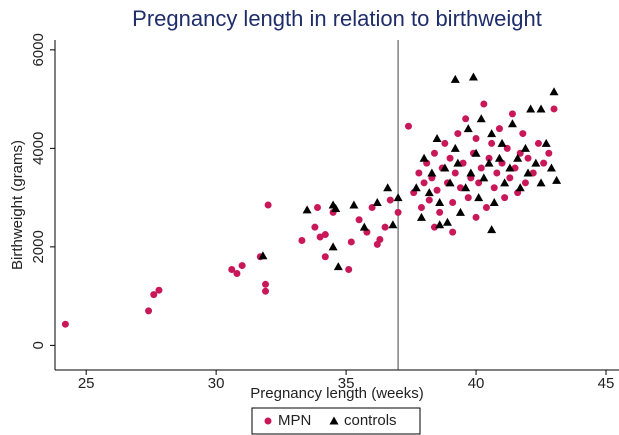 The height and width of the screenshot is (435, 619). What do you see at coordinates (370, 420) in the screenshot?
I see `legend-label: controls` at bounding box center [370, 420].